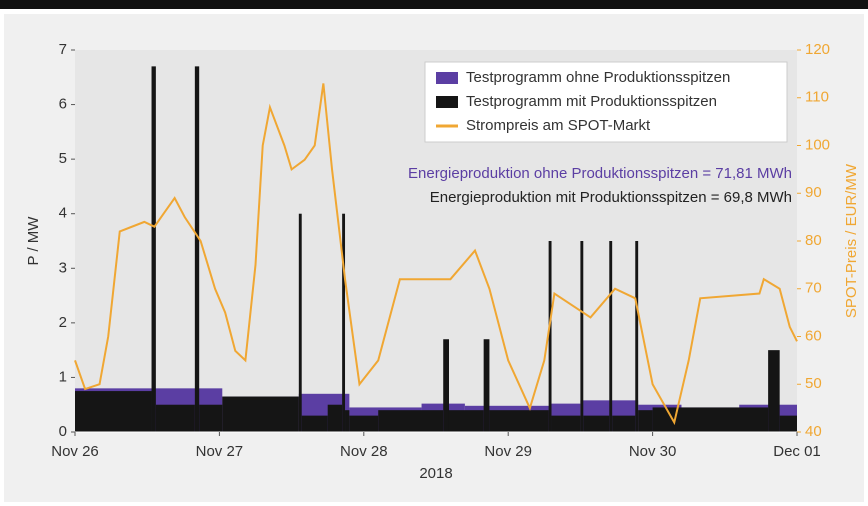 The height and width of the screenshot is (506, 868). I want to click on x-tick-label: Nov 26, so click(75, 451).